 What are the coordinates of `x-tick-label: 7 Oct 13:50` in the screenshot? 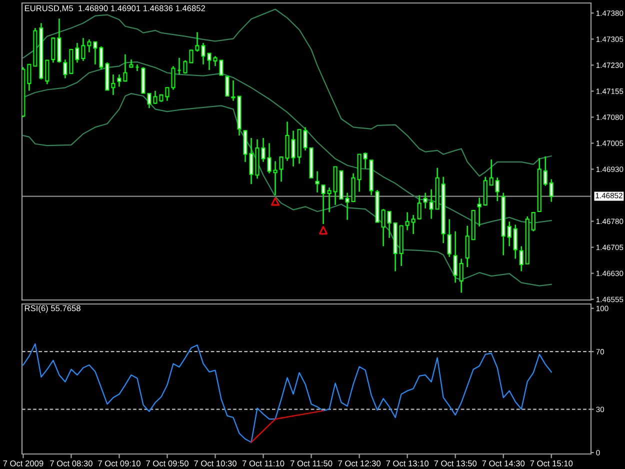 It's located at (455, 463).